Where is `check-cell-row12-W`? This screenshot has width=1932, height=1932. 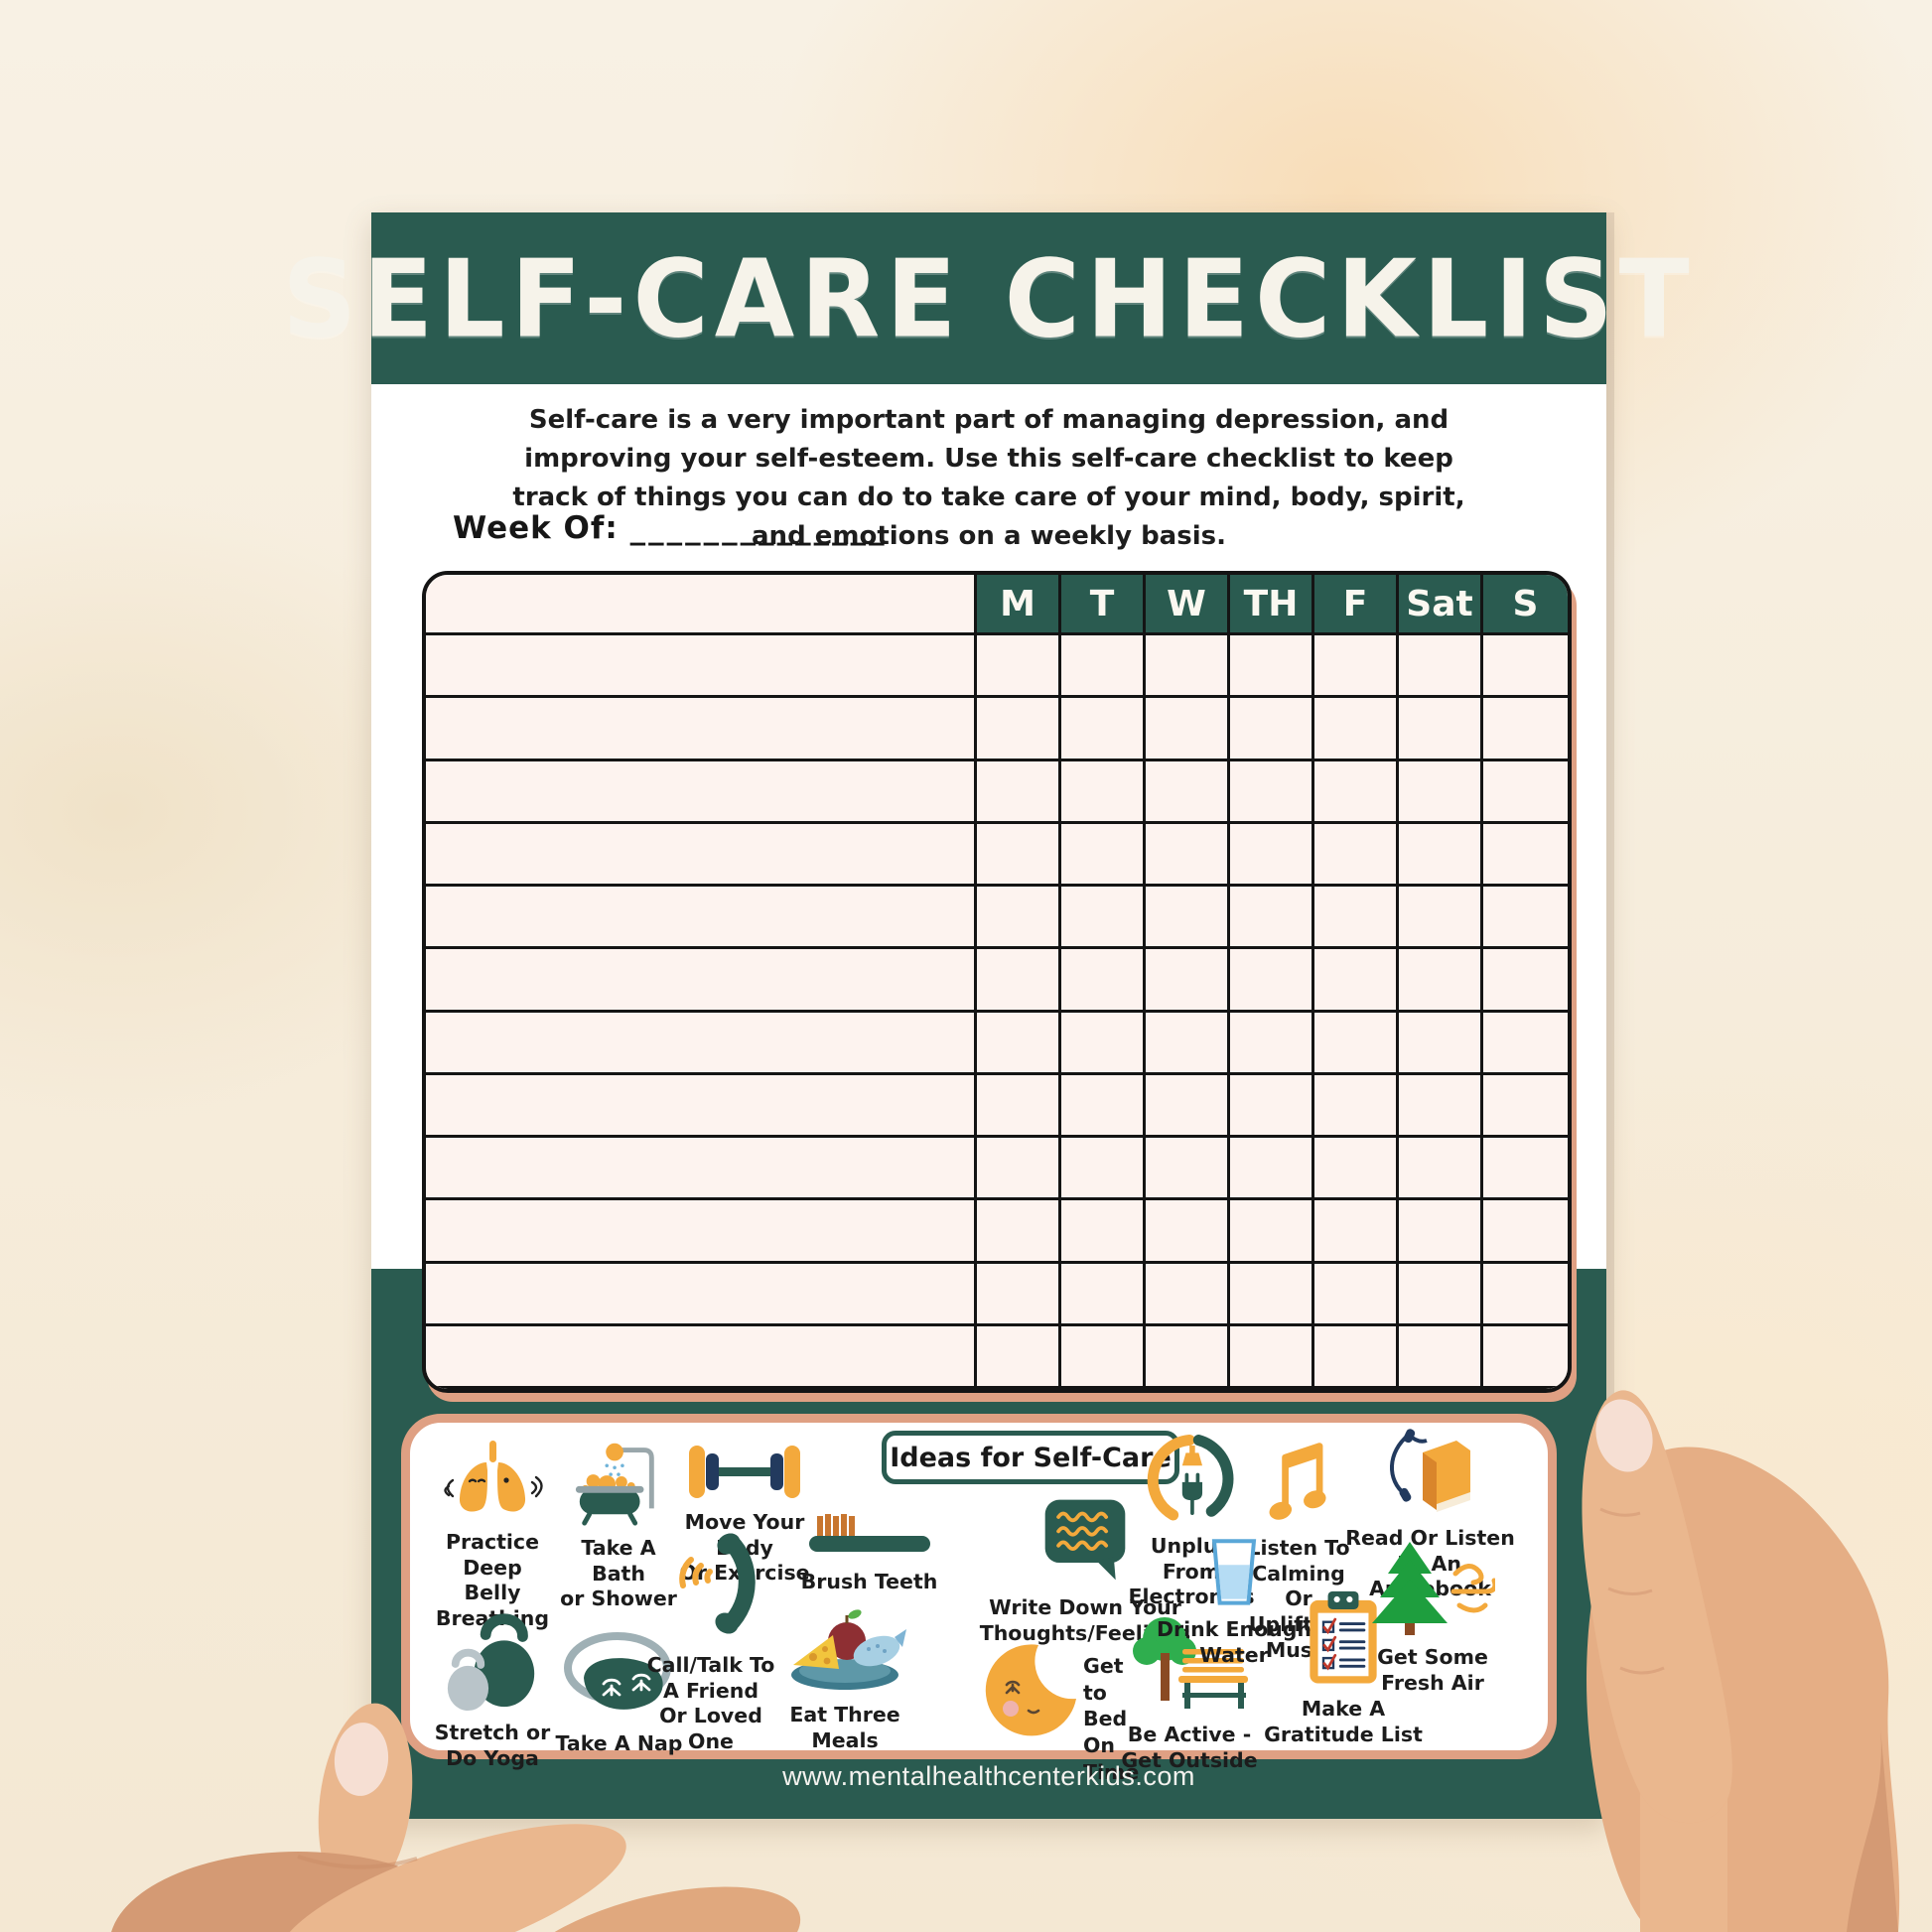 check-cell-row12-W is located at coordinates (1188, 1357).